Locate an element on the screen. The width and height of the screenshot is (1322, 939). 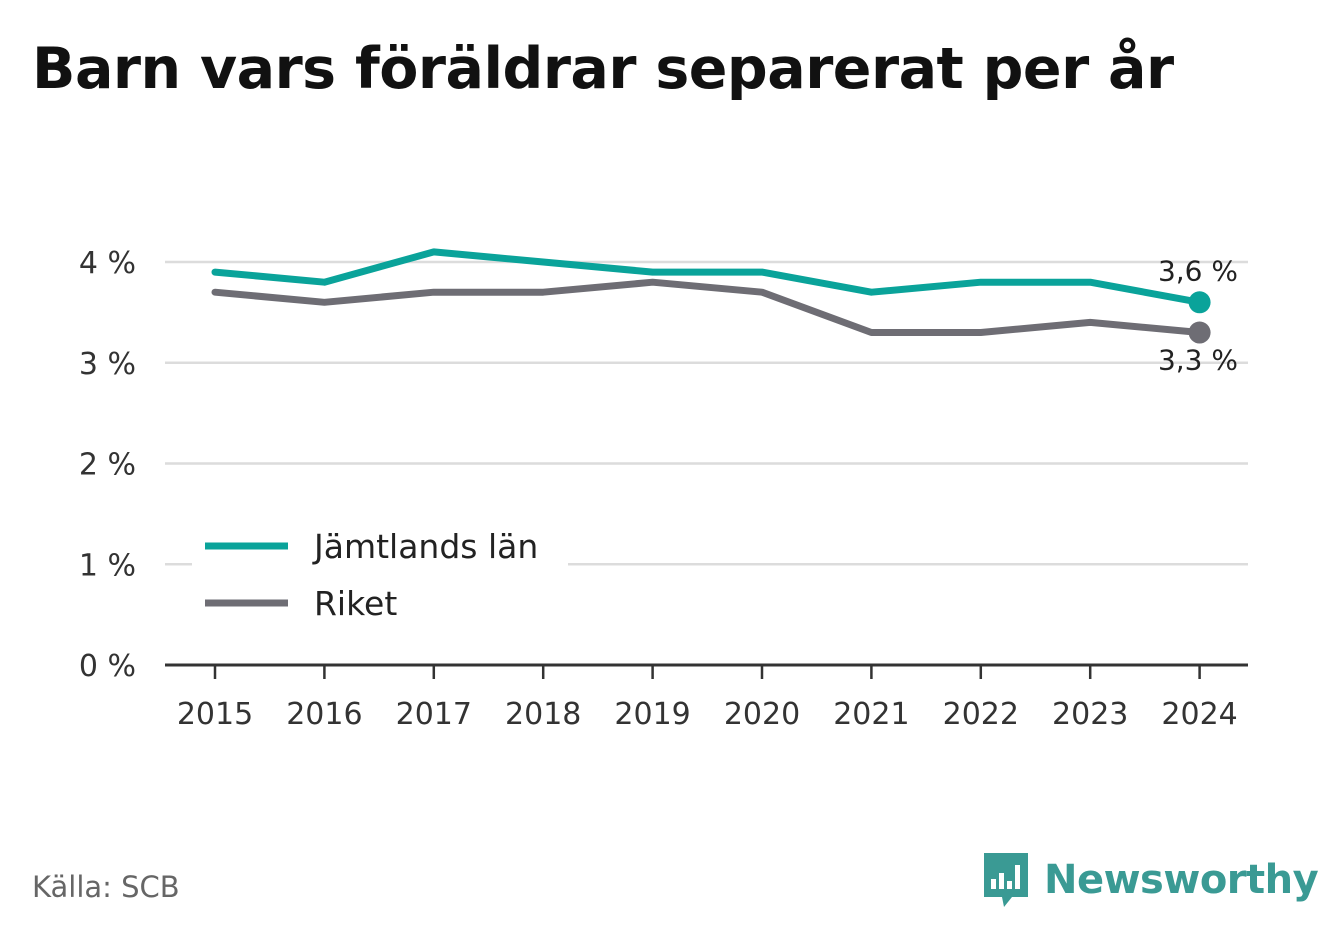
x-tick-label: 2020 is located at coordinates (762, 714).